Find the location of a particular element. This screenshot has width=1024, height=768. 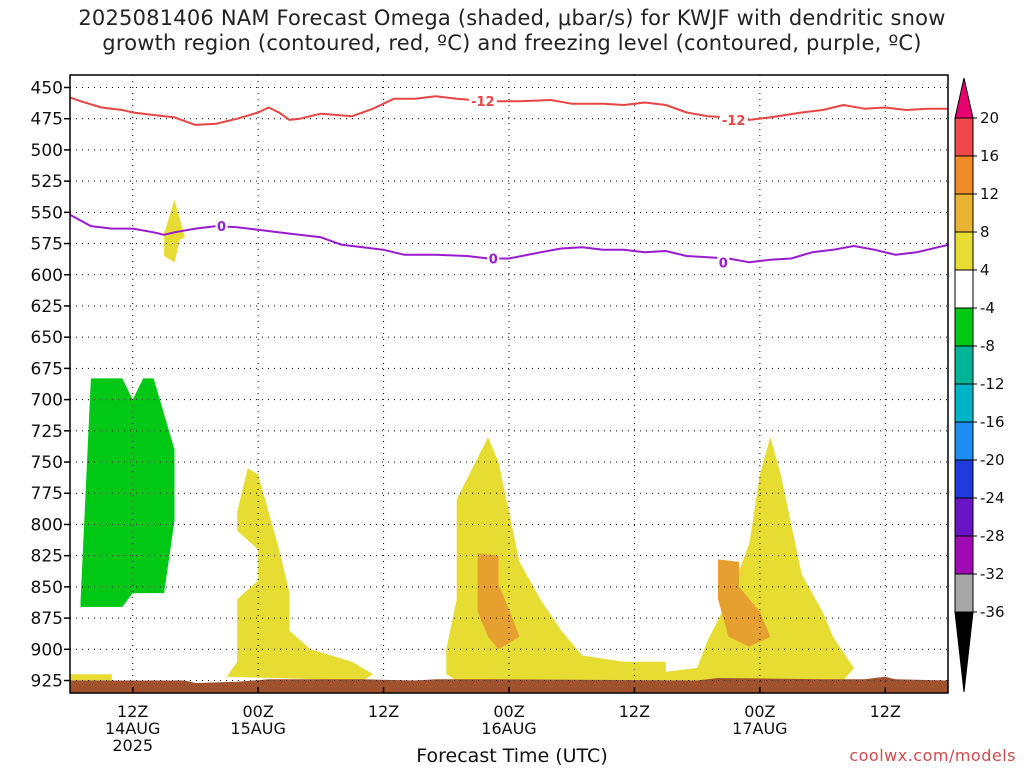

freezing-level-contour-label-3: 0 is located at coordinates (723, 263).